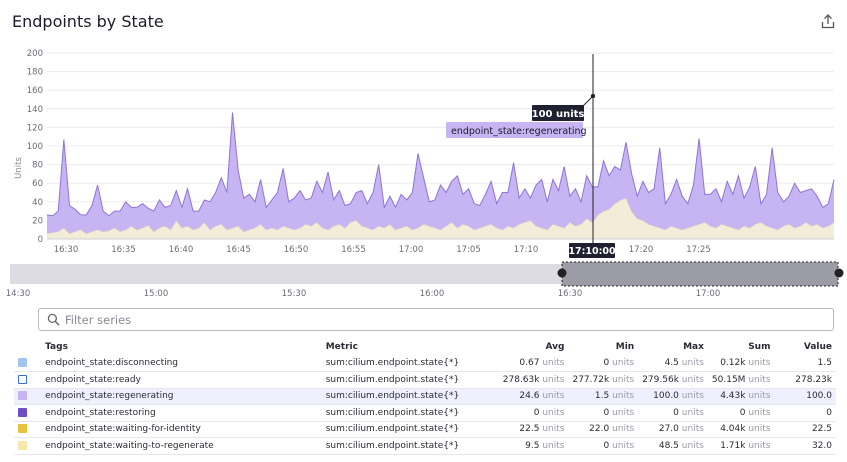  I want to click on legend-min: 0 units, so click(603, 363).